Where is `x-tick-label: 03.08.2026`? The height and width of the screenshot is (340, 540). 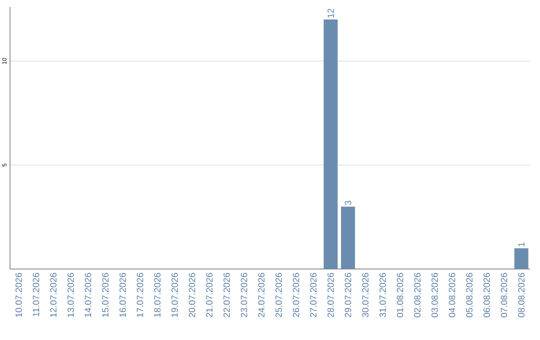 x-tick-label: 03.08.2026 is located at coordinates (434, 295).